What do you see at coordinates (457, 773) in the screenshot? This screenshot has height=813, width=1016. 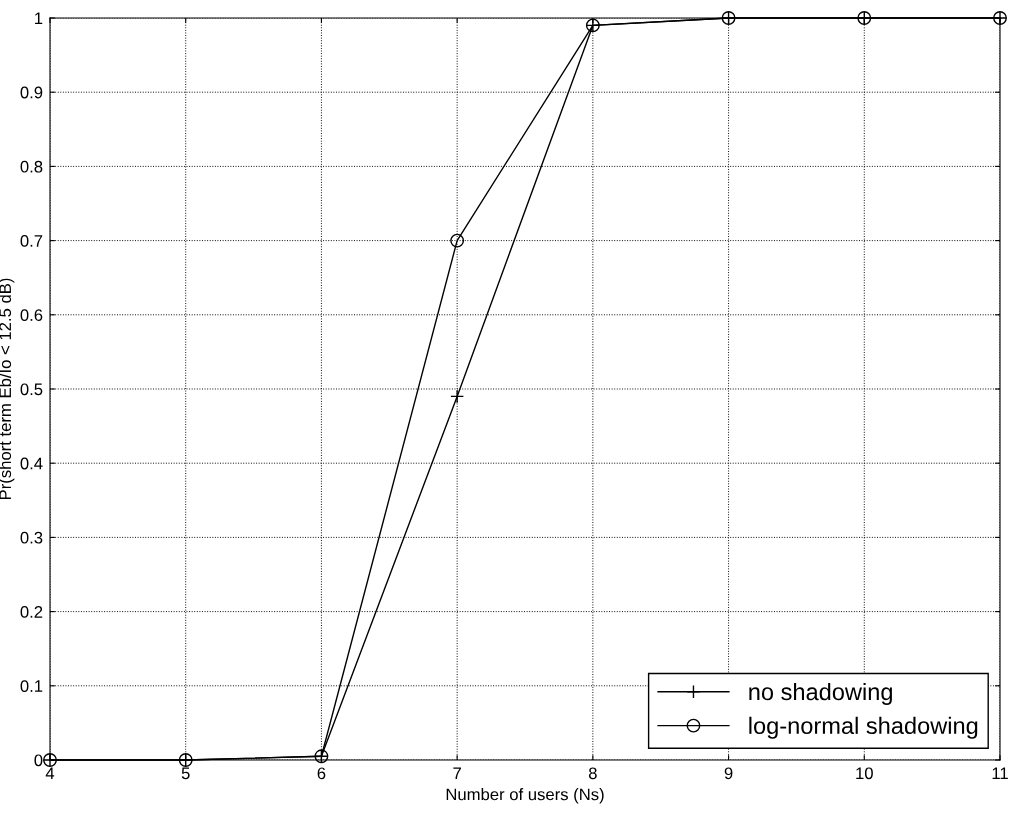 I see `x-tick-label: 7` at bounding box center [457, 773].